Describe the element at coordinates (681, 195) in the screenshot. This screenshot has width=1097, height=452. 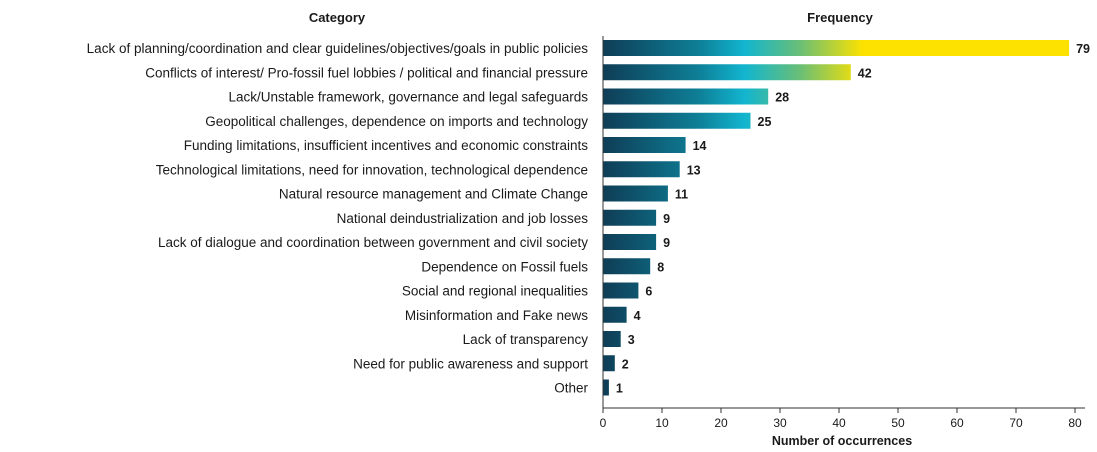
I see `value-label: 11` at that location.